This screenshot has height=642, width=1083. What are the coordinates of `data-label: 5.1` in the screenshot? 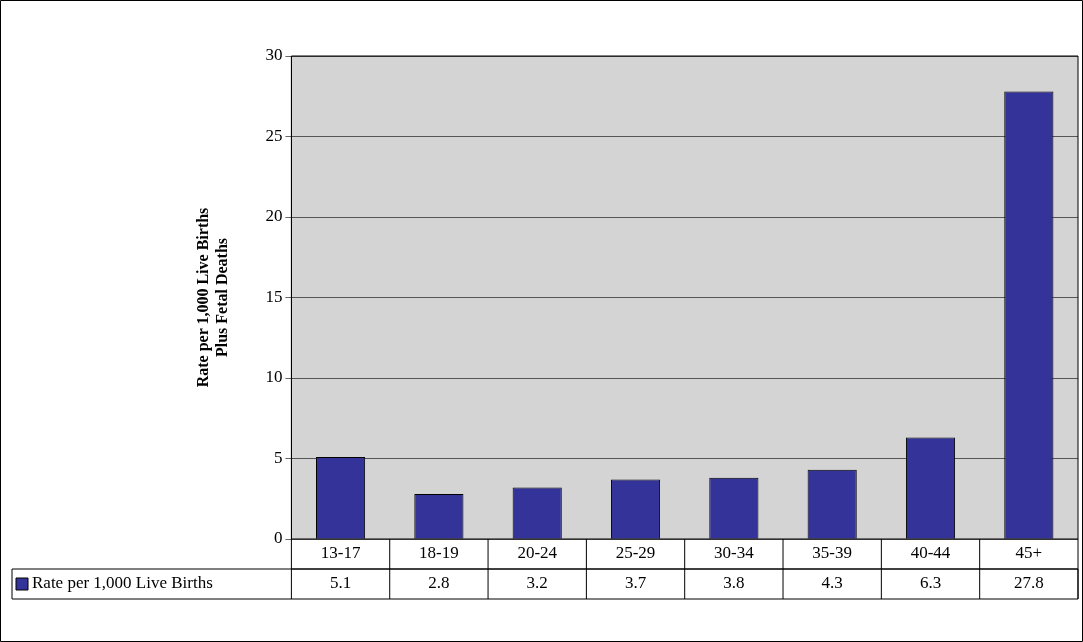 It's located at (340, 583).